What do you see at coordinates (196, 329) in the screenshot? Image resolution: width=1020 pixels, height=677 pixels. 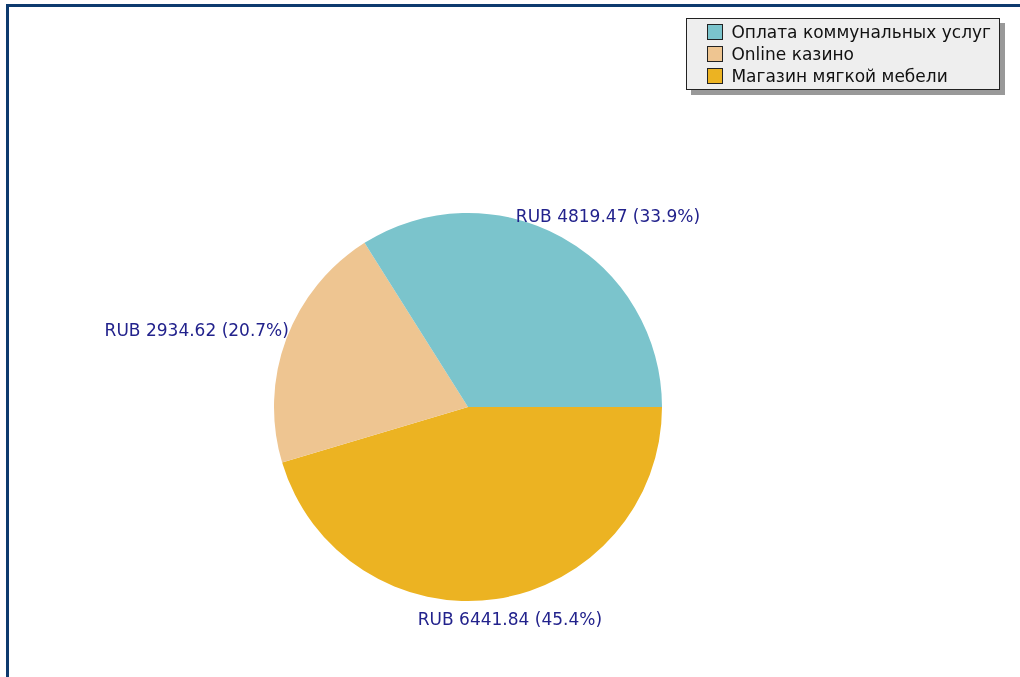 I see `data-label: RUB 2934.62 (20.7%)` at bounding box center [196, 329].